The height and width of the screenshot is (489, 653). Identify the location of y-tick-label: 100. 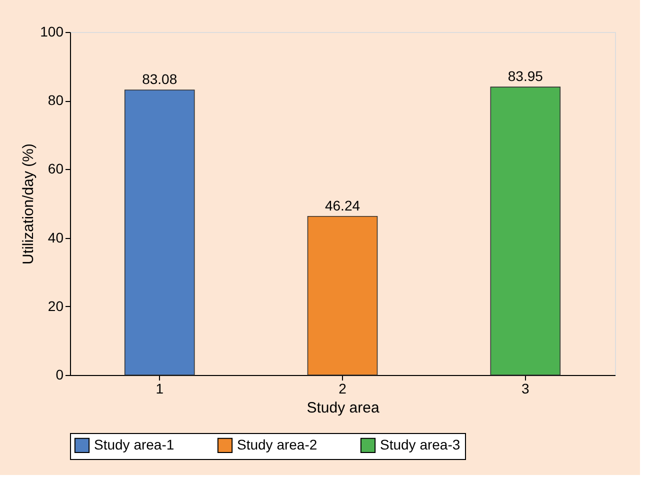
(52, 32).